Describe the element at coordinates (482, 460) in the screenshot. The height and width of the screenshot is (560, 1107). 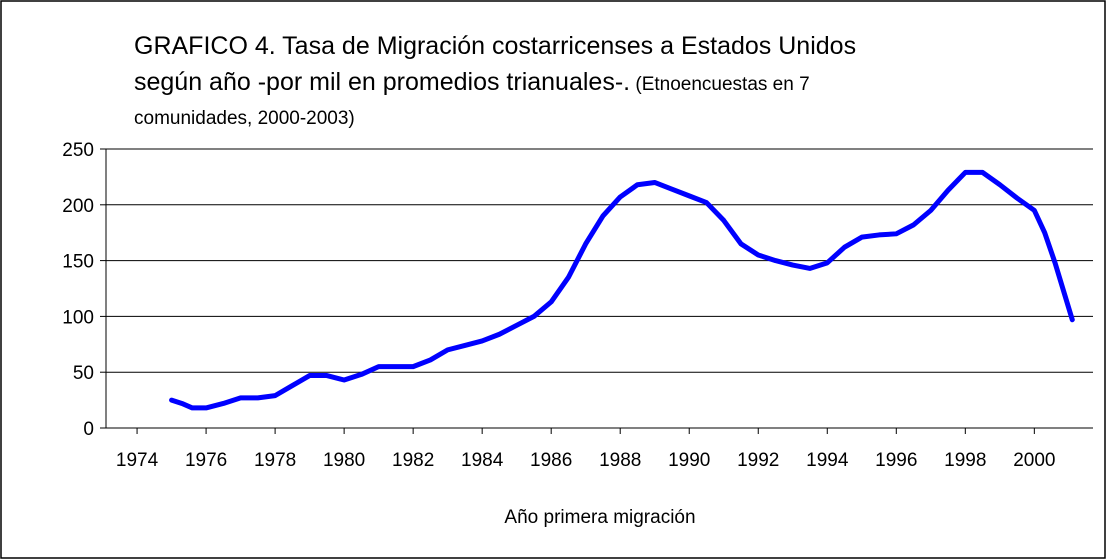
I see `x-tick-label: 1984` at that location.